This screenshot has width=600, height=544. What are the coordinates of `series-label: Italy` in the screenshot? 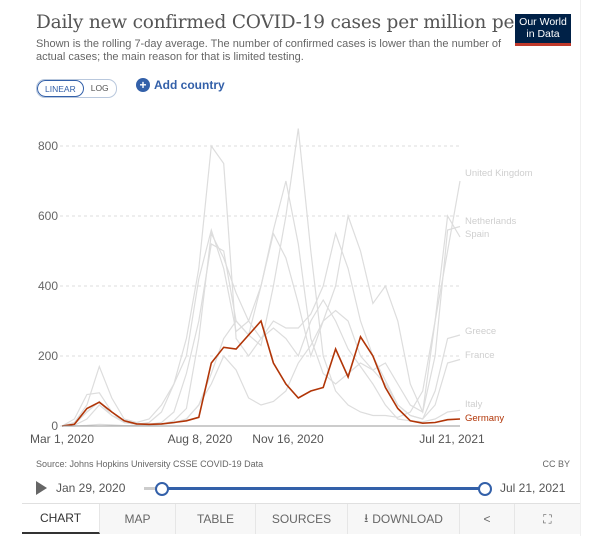 It's located at (474, 404).